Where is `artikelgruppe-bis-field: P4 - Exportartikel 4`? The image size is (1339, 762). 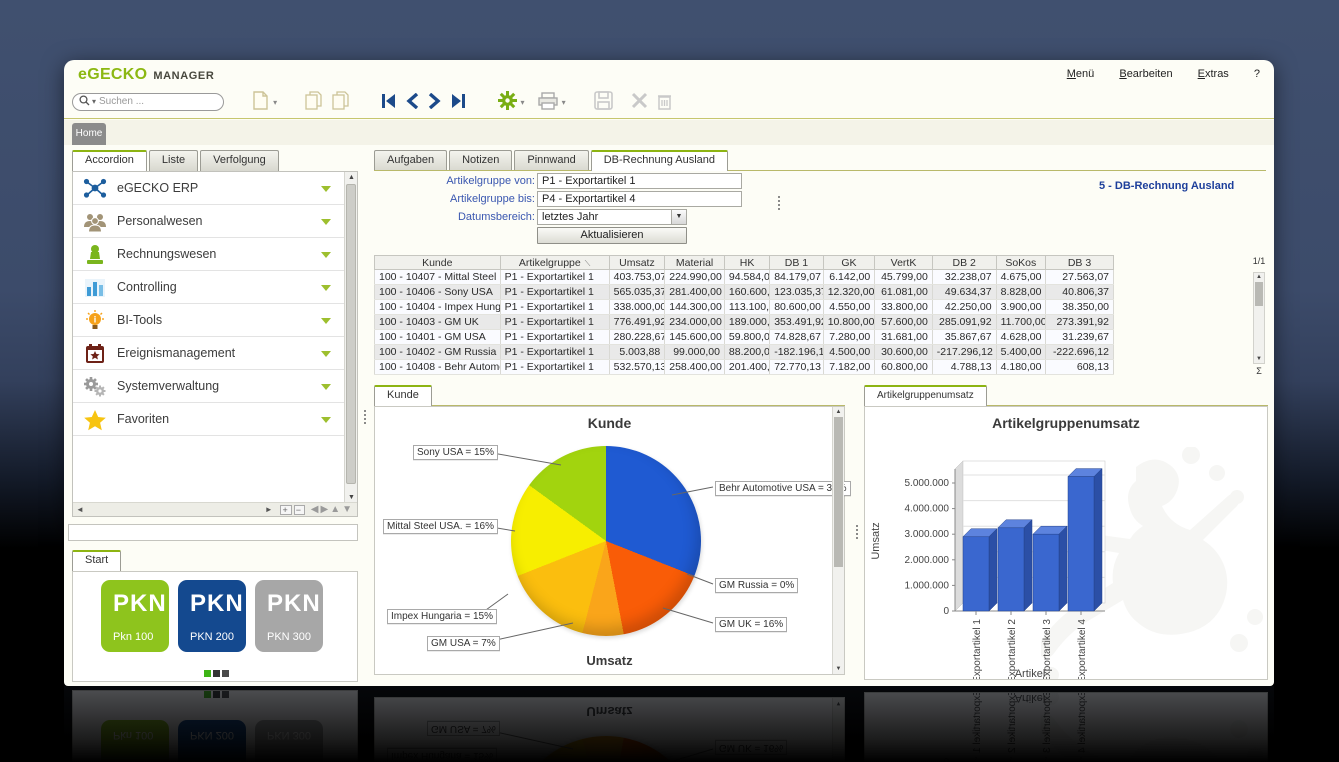
artikelgruppe-bis-field: P4 - Exportartikel 4 is located at coordinates (639, 199).